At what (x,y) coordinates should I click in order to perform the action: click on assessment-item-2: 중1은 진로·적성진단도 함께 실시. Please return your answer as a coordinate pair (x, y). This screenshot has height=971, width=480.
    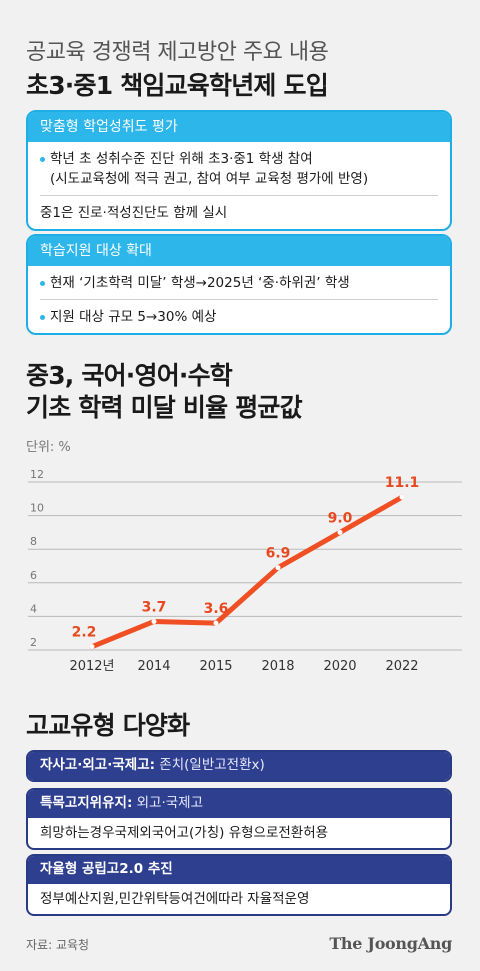
    Looking at the image, I should click on (134, 213).